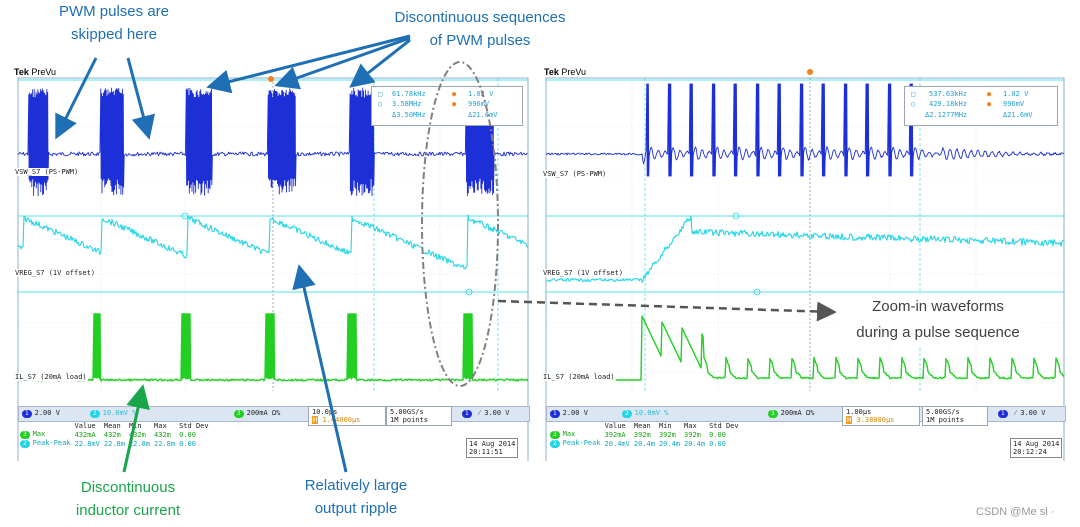 This screenshot has height=527, width=1080. Describe the element at coordinates (583, 273) in the screenshot. I see `right-ch2-label: VREG_S7 (1V offset)` at that location.